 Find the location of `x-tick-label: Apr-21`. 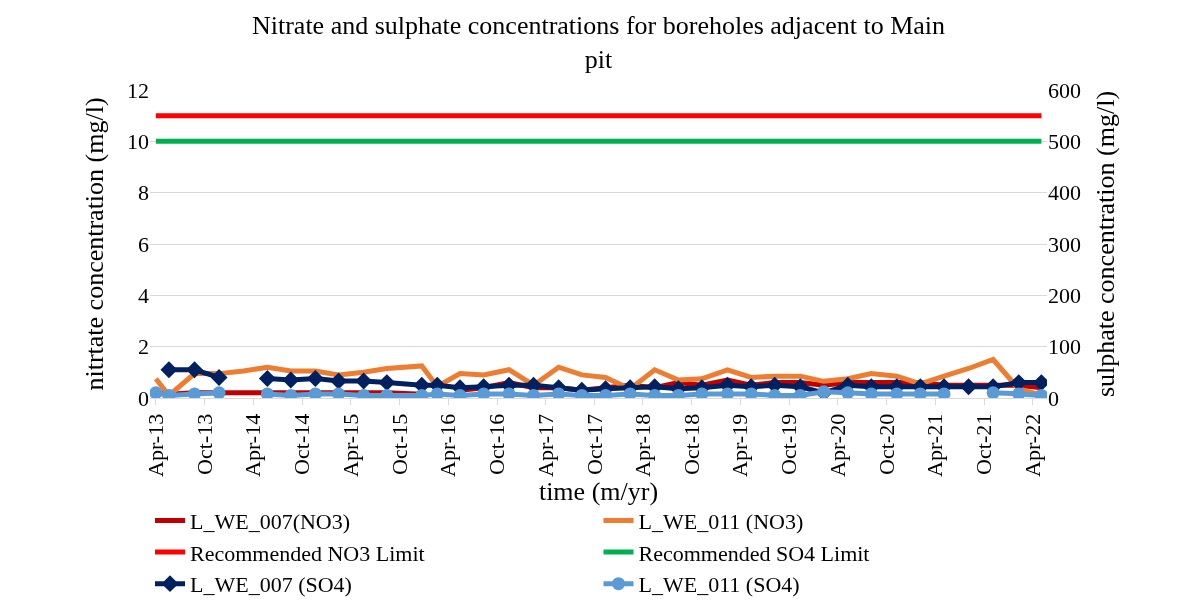

x-tick-label: Apr-21 is located at coordinates (935, 445).